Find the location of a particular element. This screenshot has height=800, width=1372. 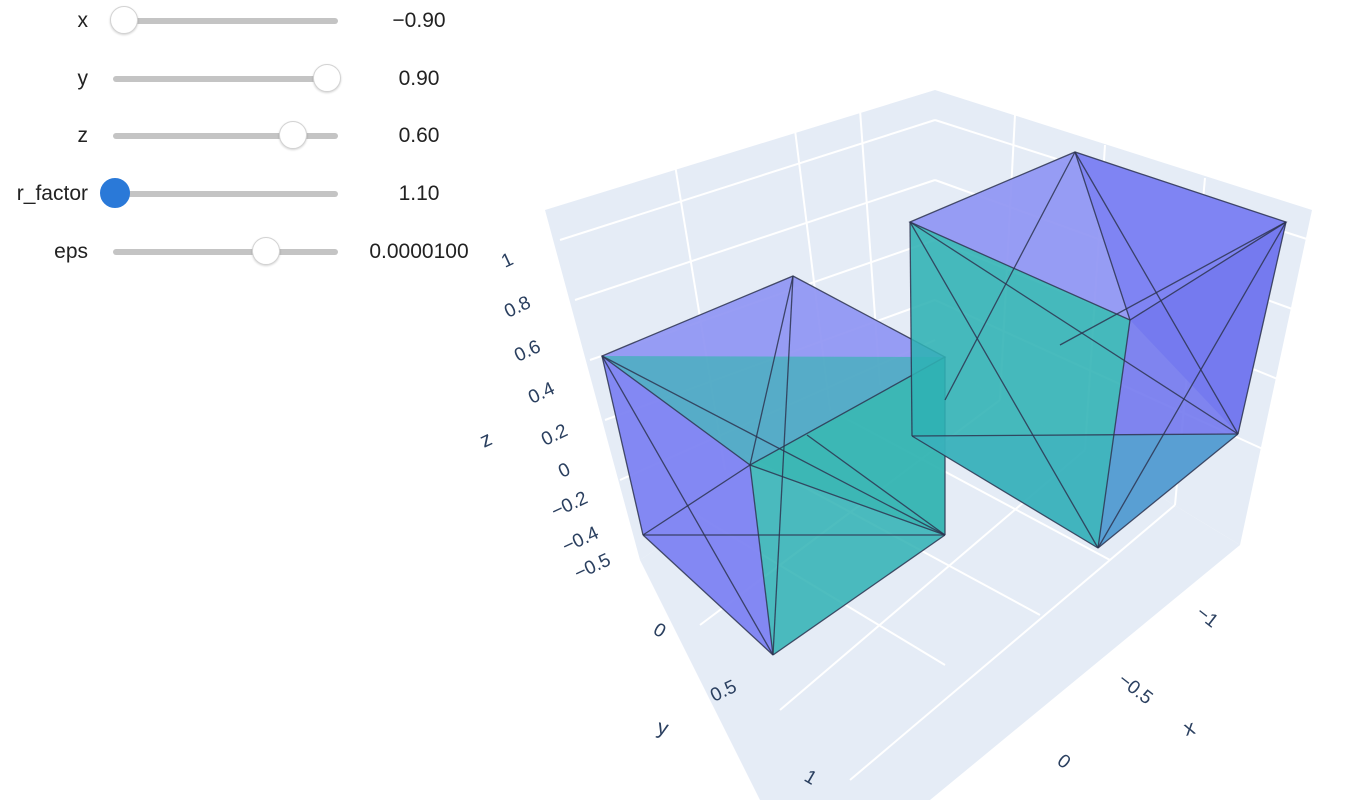

slider-label: y is located at coordinates (83, 78).